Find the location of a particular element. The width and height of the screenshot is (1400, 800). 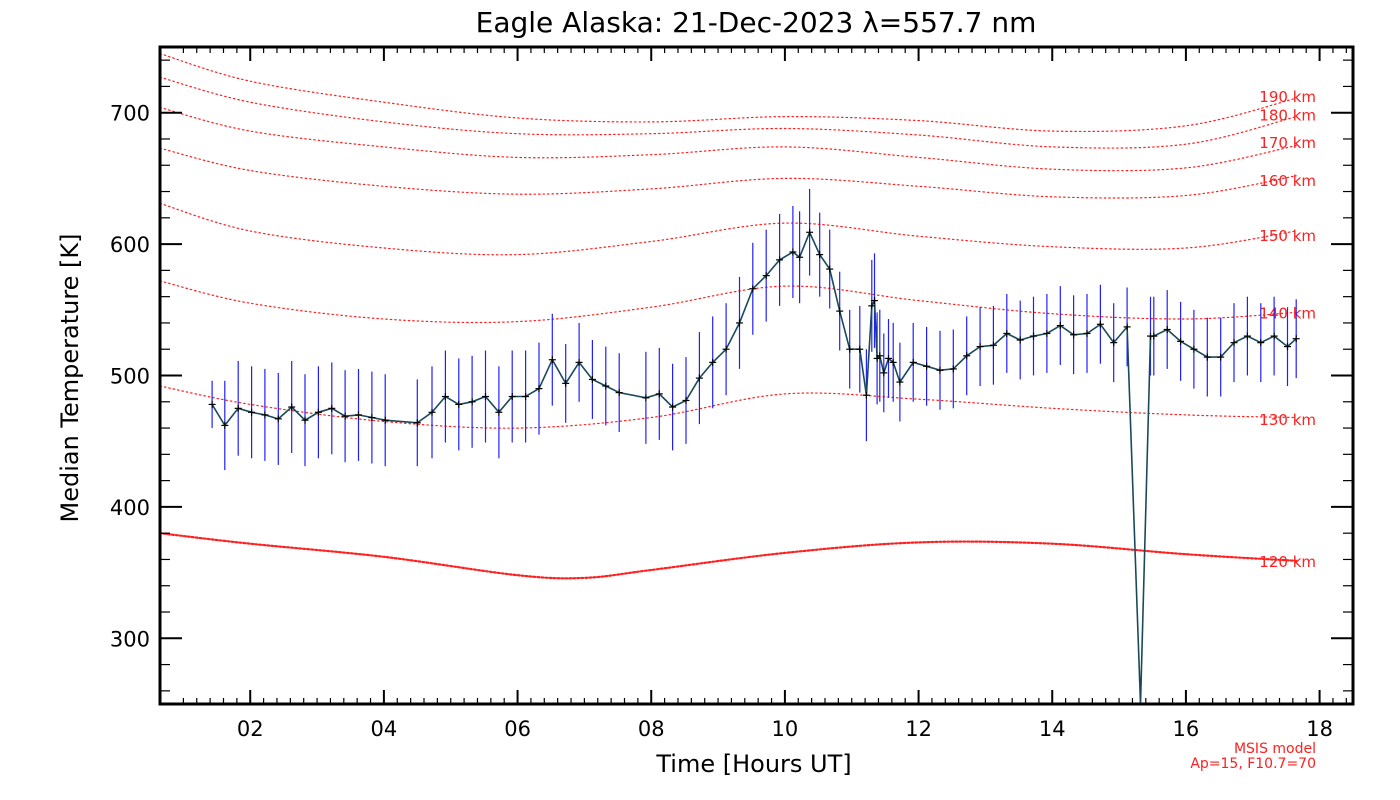

altitude-label: 120 km is located at coordinates (1287, 562).